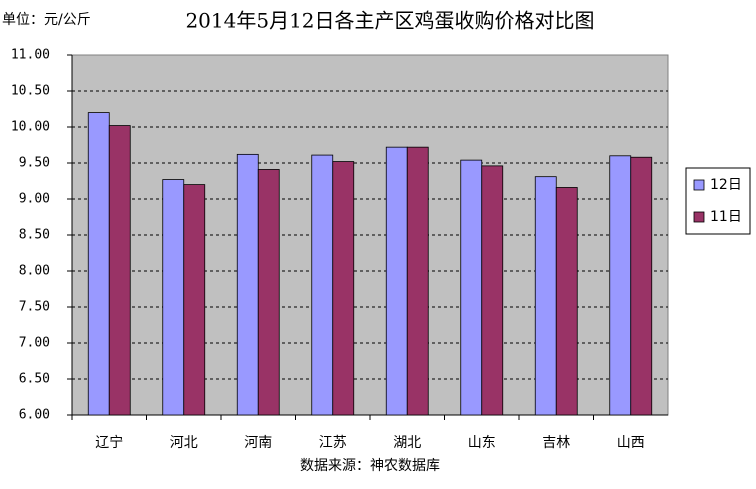 This screenshot has height=489, width=756. I want to click on x-tick-label: 山西, so click(631, 443).